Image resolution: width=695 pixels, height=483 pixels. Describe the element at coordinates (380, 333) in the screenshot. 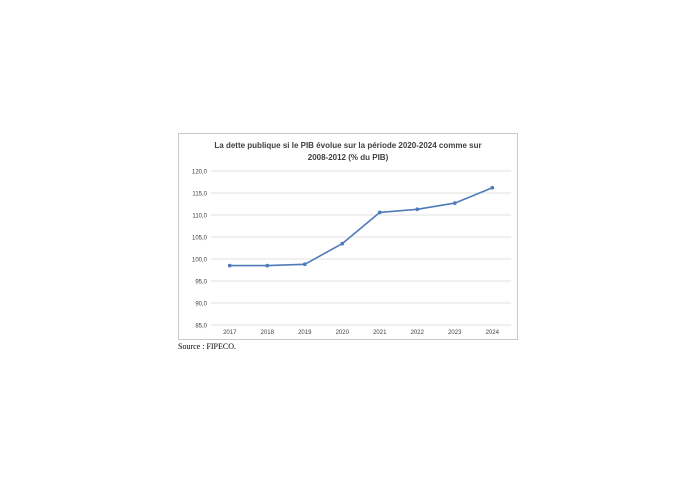

I see `x-tick-label: 2021` at that location.